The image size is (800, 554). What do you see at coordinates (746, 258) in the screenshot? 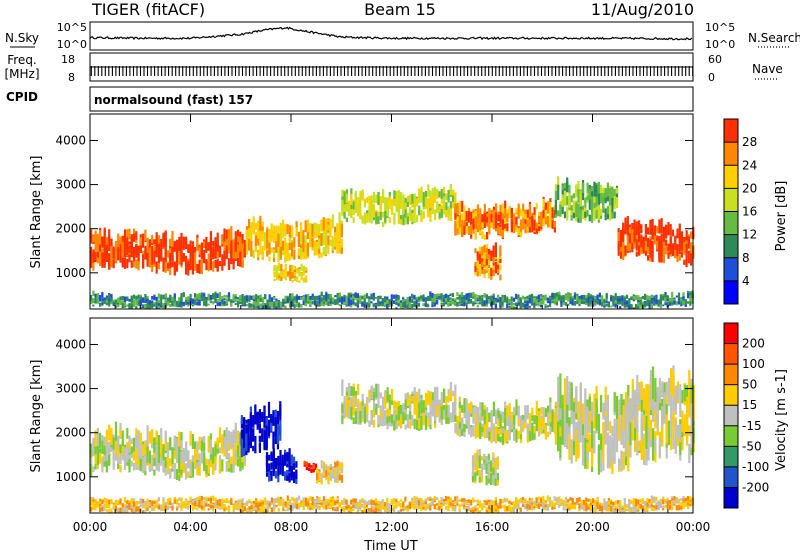
I see `colorbar-tick-label: 8` at bounding box center [746, 258].